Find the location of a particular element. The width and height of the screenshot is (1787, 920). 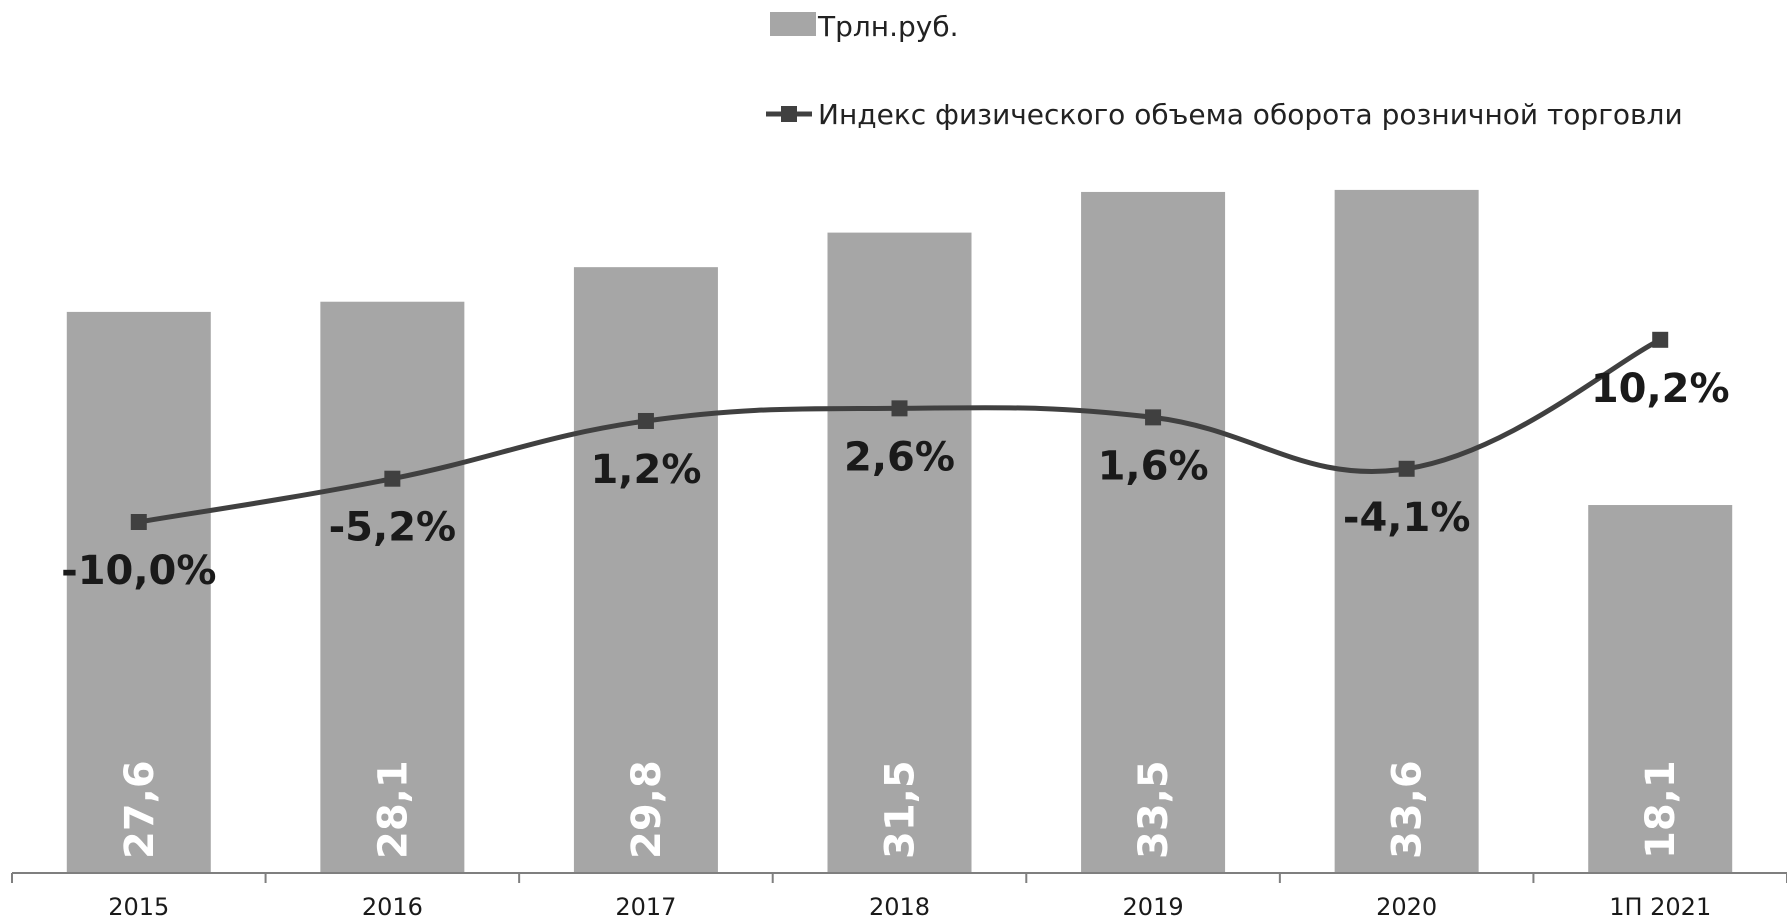

bar-value-label: 33,6 is located at coordinates (1408, 809).